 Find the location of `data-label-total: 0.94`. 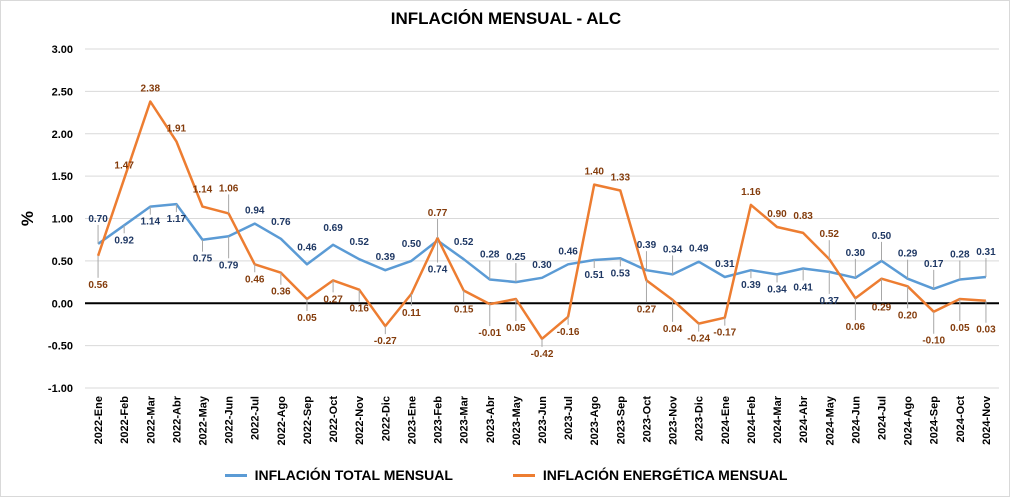

data-label-total: 0.94 is located at coordinates (255, 211).